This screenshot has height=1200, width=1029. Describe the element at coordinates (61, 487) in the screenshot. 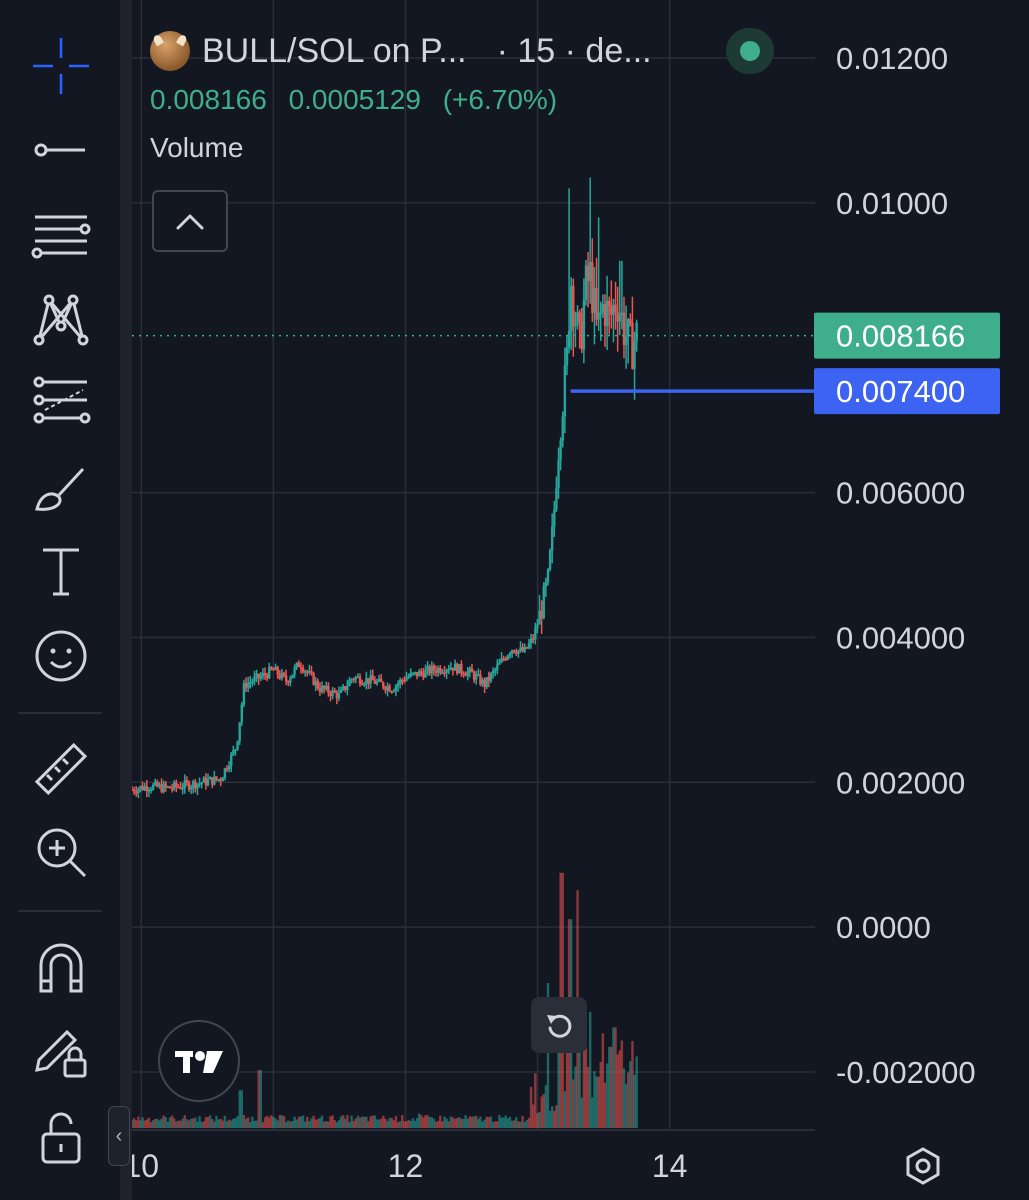

I see `tool-brush` at that location.